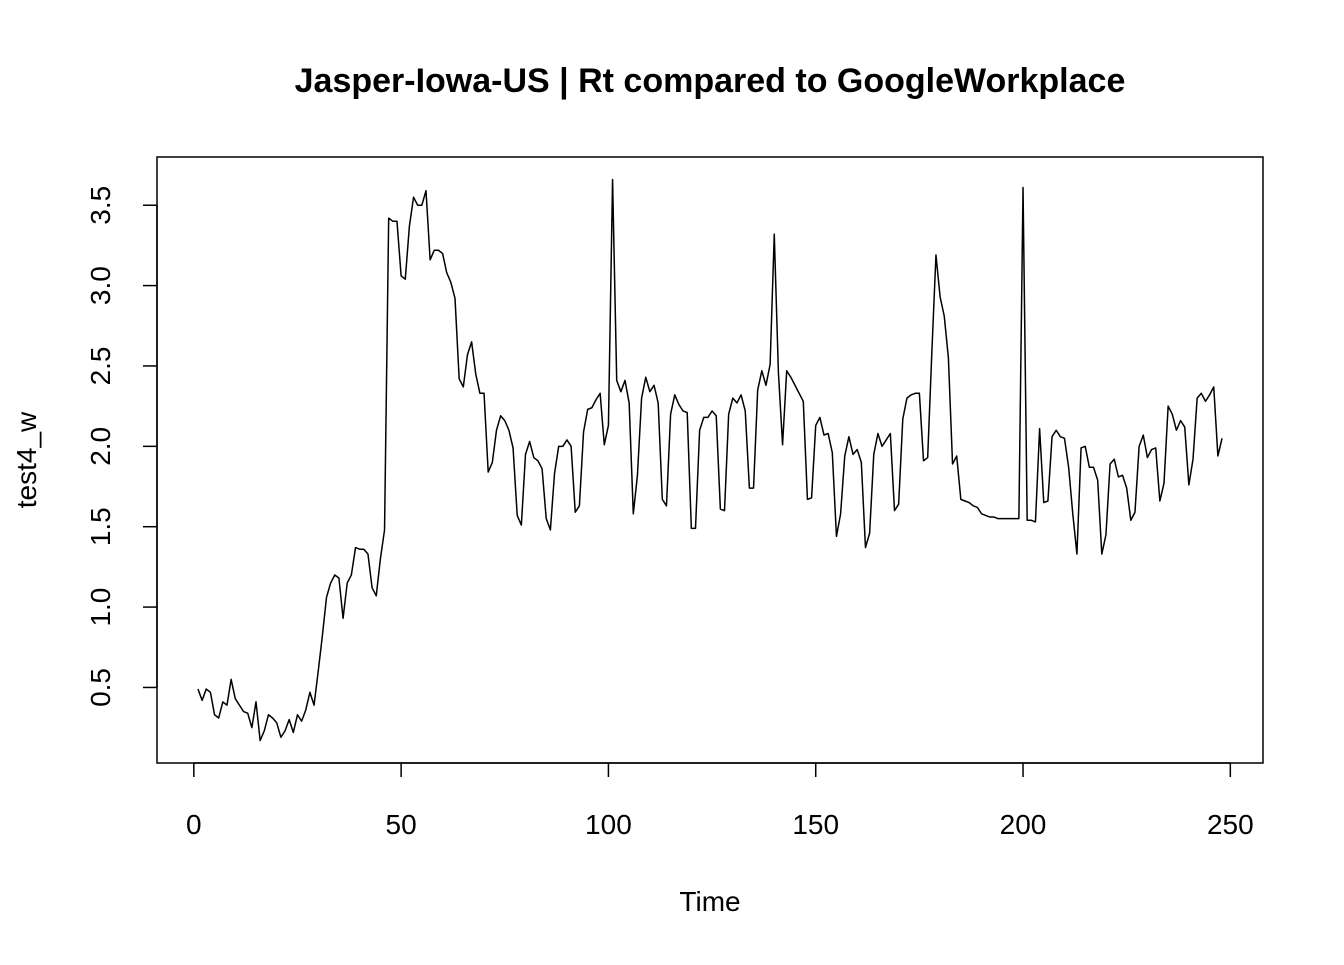 The height and width of the screenshot is (965, 1344). What do you see at coordinates (100, 687) in the screenshot?
I see `y-tick-label: 0.5` at bounding box center [100, 687].